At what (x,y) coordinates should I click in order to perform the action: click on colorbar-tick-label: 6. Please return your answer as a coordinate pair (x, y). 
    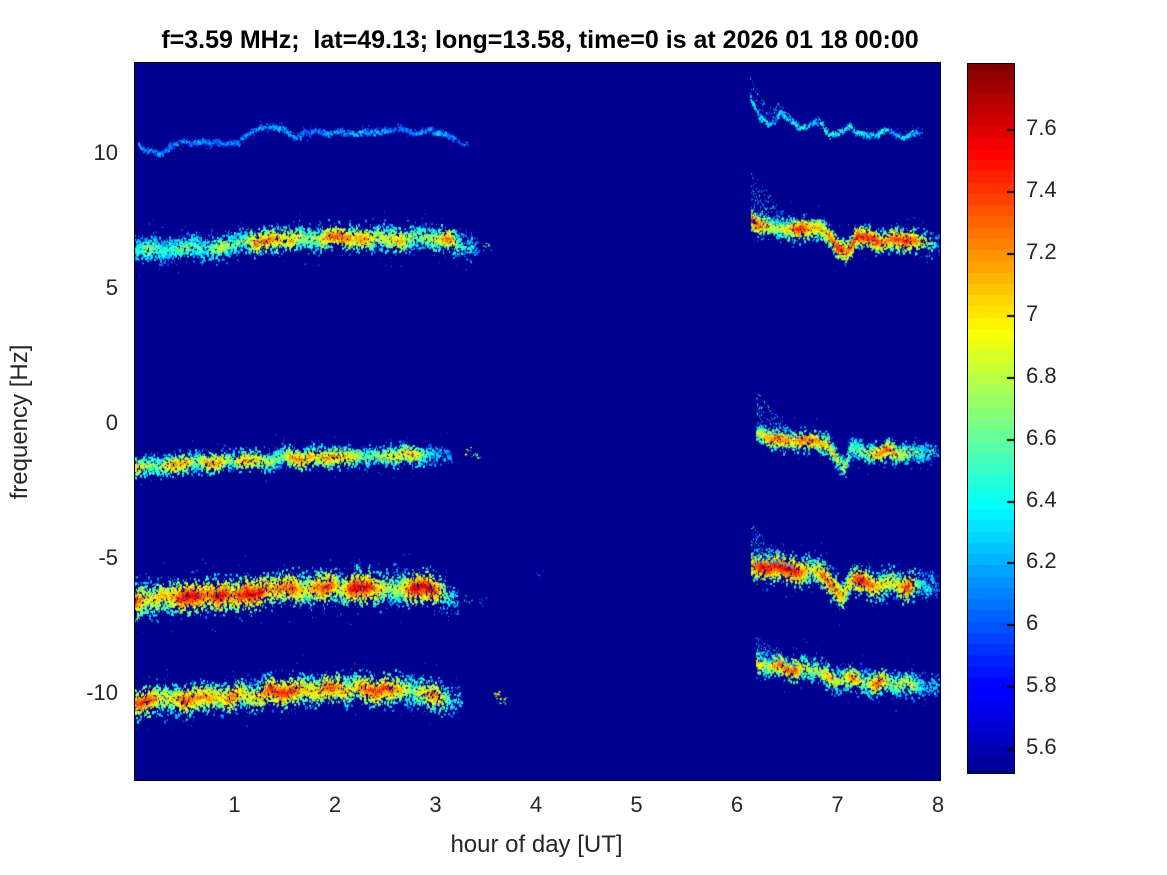
    Looking at the image, I should click on (1032, 623).